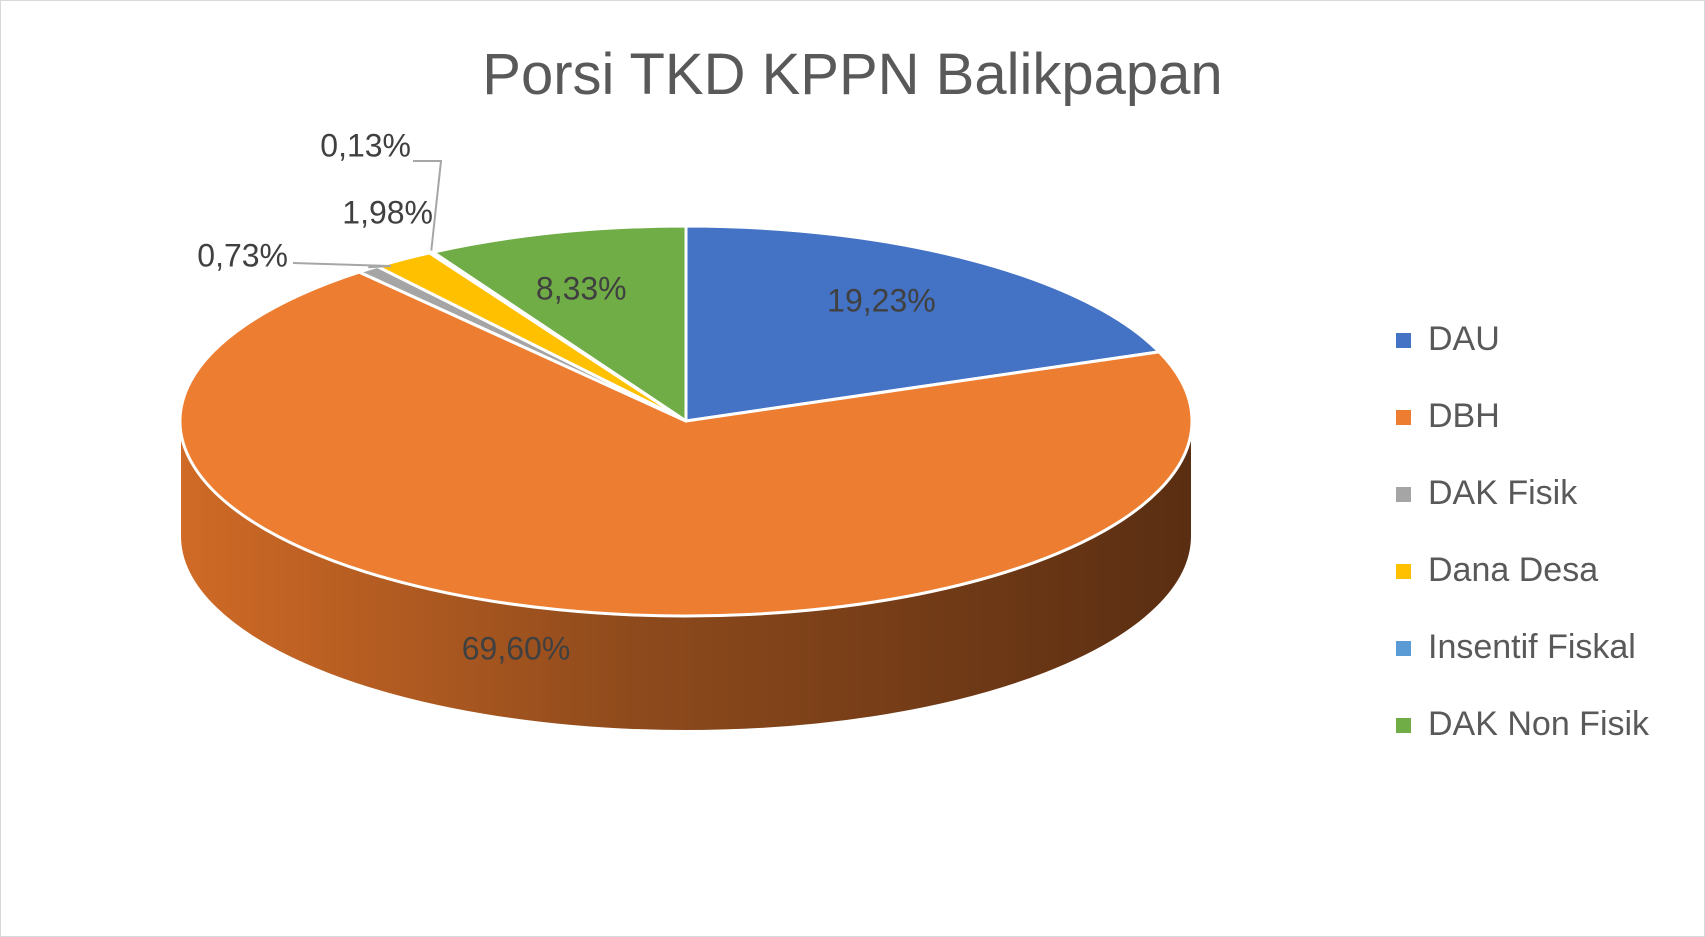 This screenshot has width=1705, height=937. Describe the element at coordinates (922, 323) in the screenshot. I see `pie-slice-dau` at that location.